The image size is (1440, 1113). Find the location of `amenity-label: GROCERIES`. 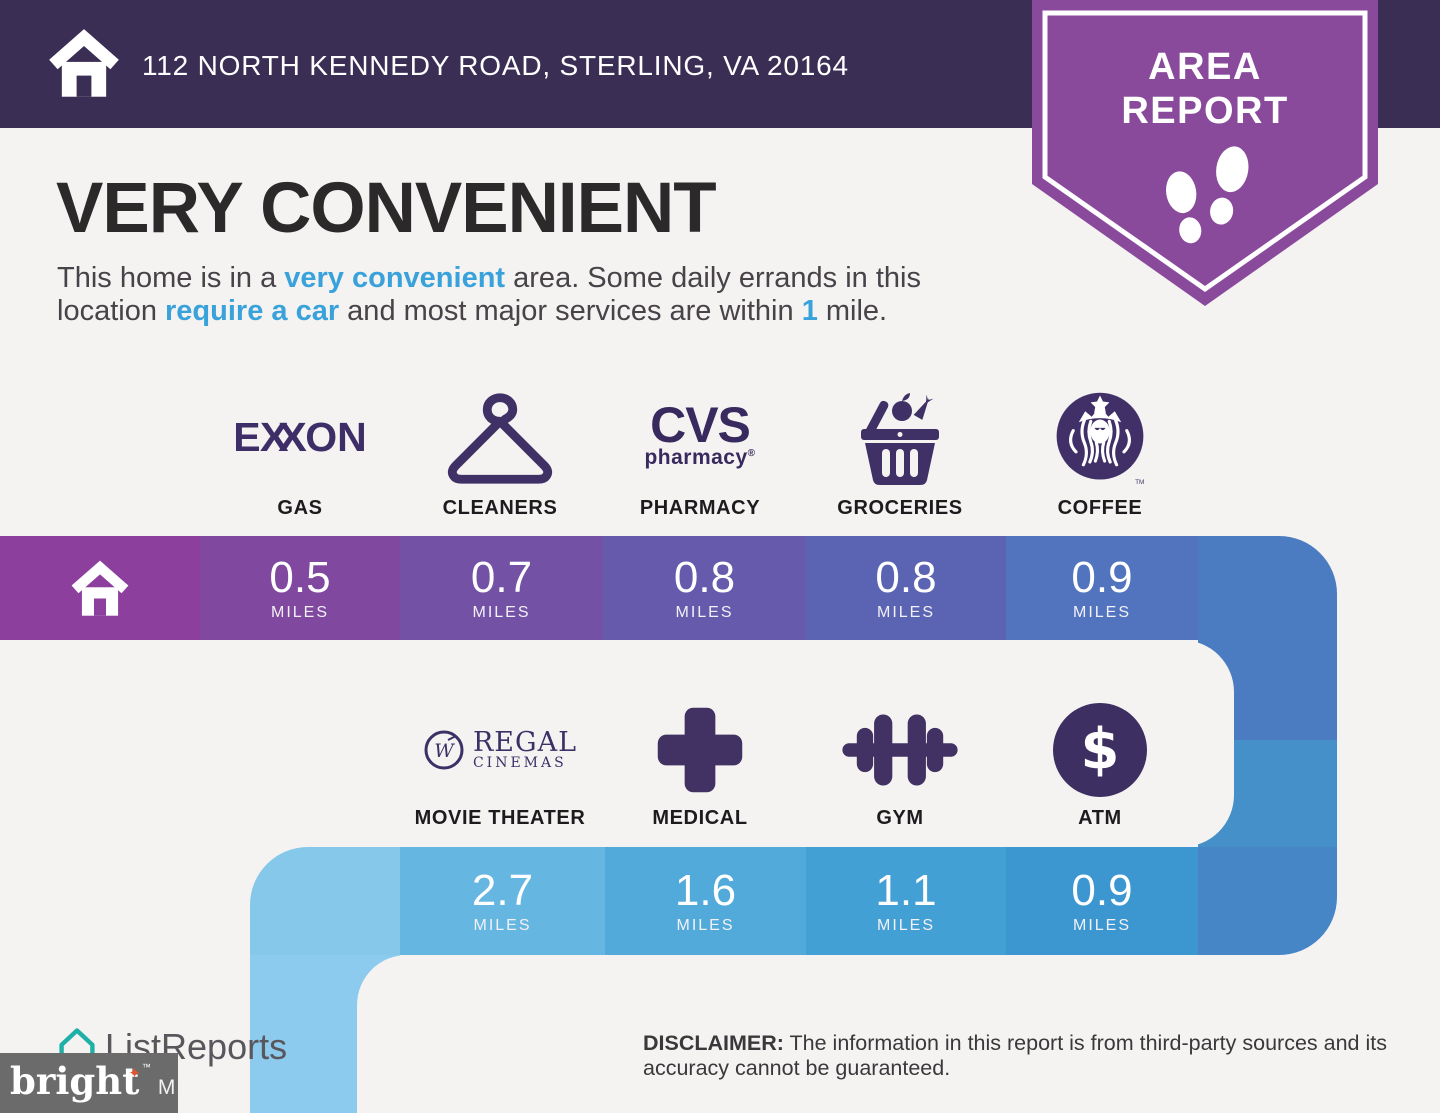

amenity-label: GROCERIES is located at coordinates (900, 508).